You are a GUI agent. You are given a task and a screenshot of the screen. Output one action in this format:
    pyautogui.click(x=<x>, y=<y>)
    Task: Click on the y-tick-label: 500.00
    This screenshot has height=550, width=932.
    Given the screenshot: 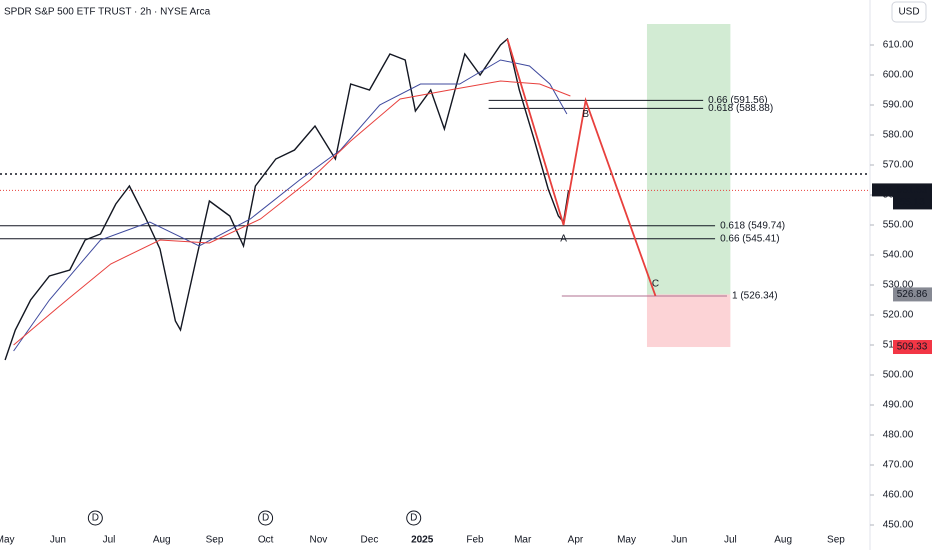 What is the action you would take?
    pyautogui.click(x=898, y=375)
    